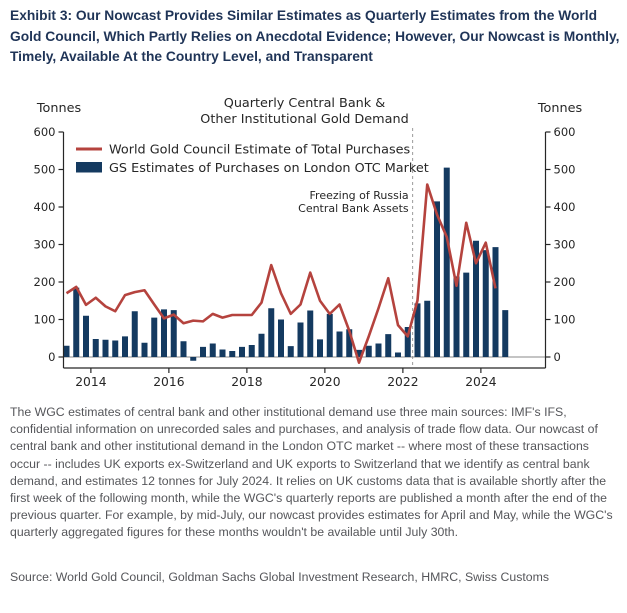  What do you see at coordinates (437, 279) in the screenshot?
I see `bar-2022Q4` at bounding box center [437, 279].